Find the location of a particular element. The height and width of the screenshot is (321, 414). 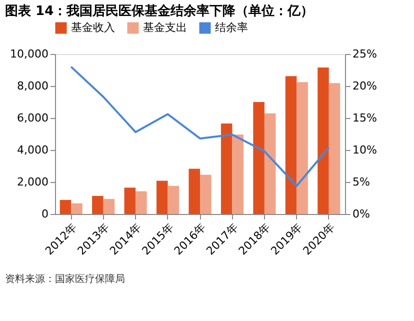

y2-tick-label: 5% is located at coordinates (361, 182).